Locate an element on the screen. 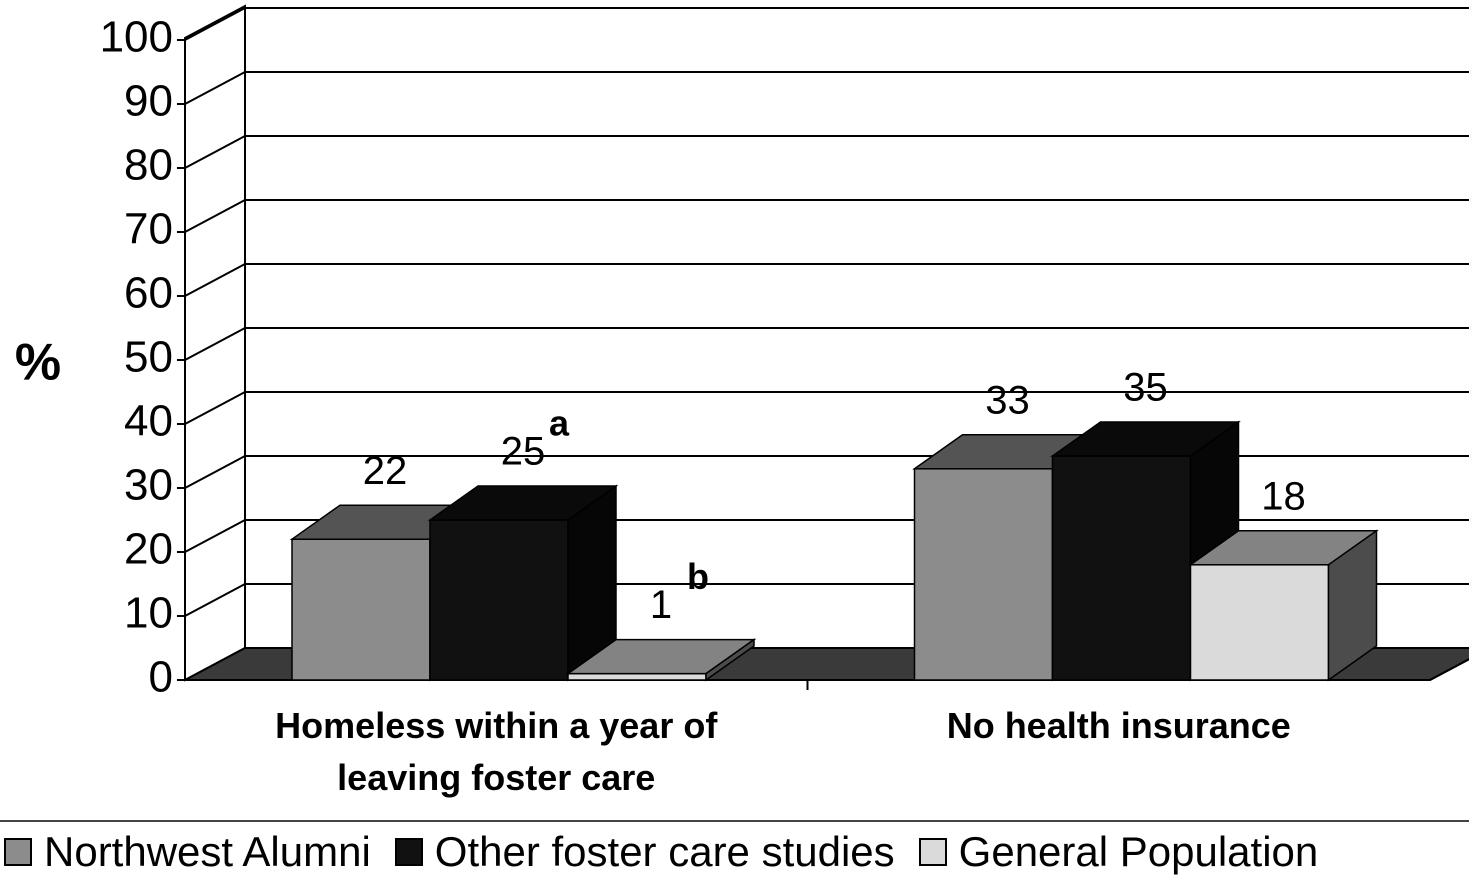 The image size is (1469, 882). x-tick-label: No health insurance is located at coordinates (1118, 725).